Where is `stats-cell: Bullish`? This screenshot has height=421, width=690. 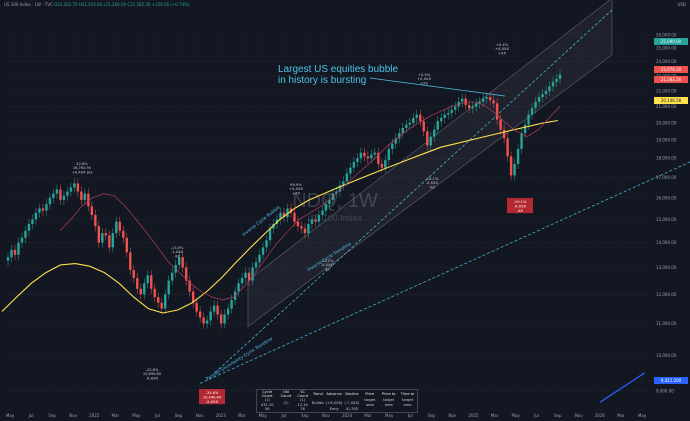
stats-cell: Bullish is located at coordinates (317, 402).